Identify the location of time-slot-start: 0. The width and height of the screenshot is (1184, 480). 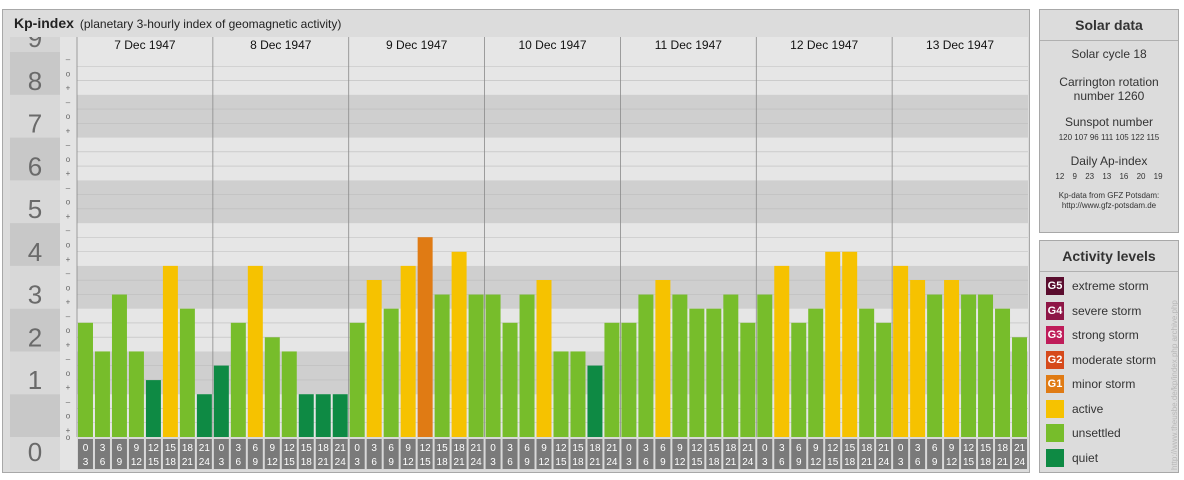
(222, 448).